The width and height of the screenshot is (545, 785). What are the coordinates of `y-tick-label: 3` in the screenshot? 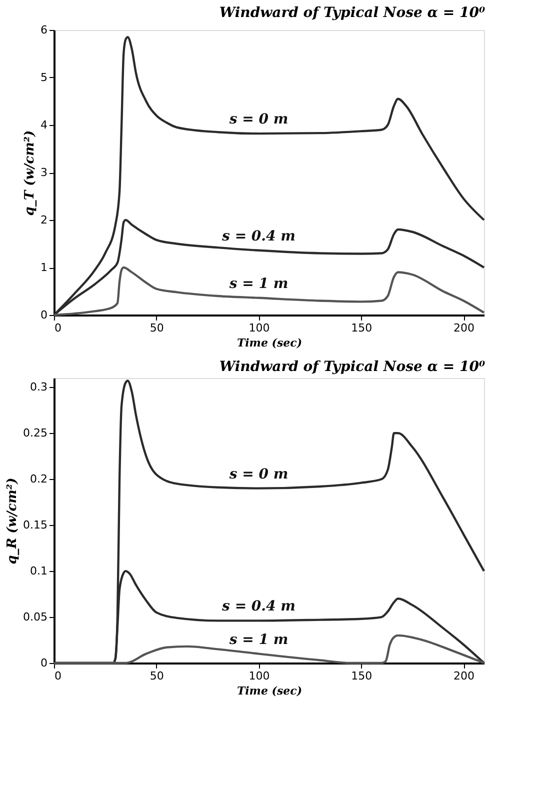 It's located at (44, 172).